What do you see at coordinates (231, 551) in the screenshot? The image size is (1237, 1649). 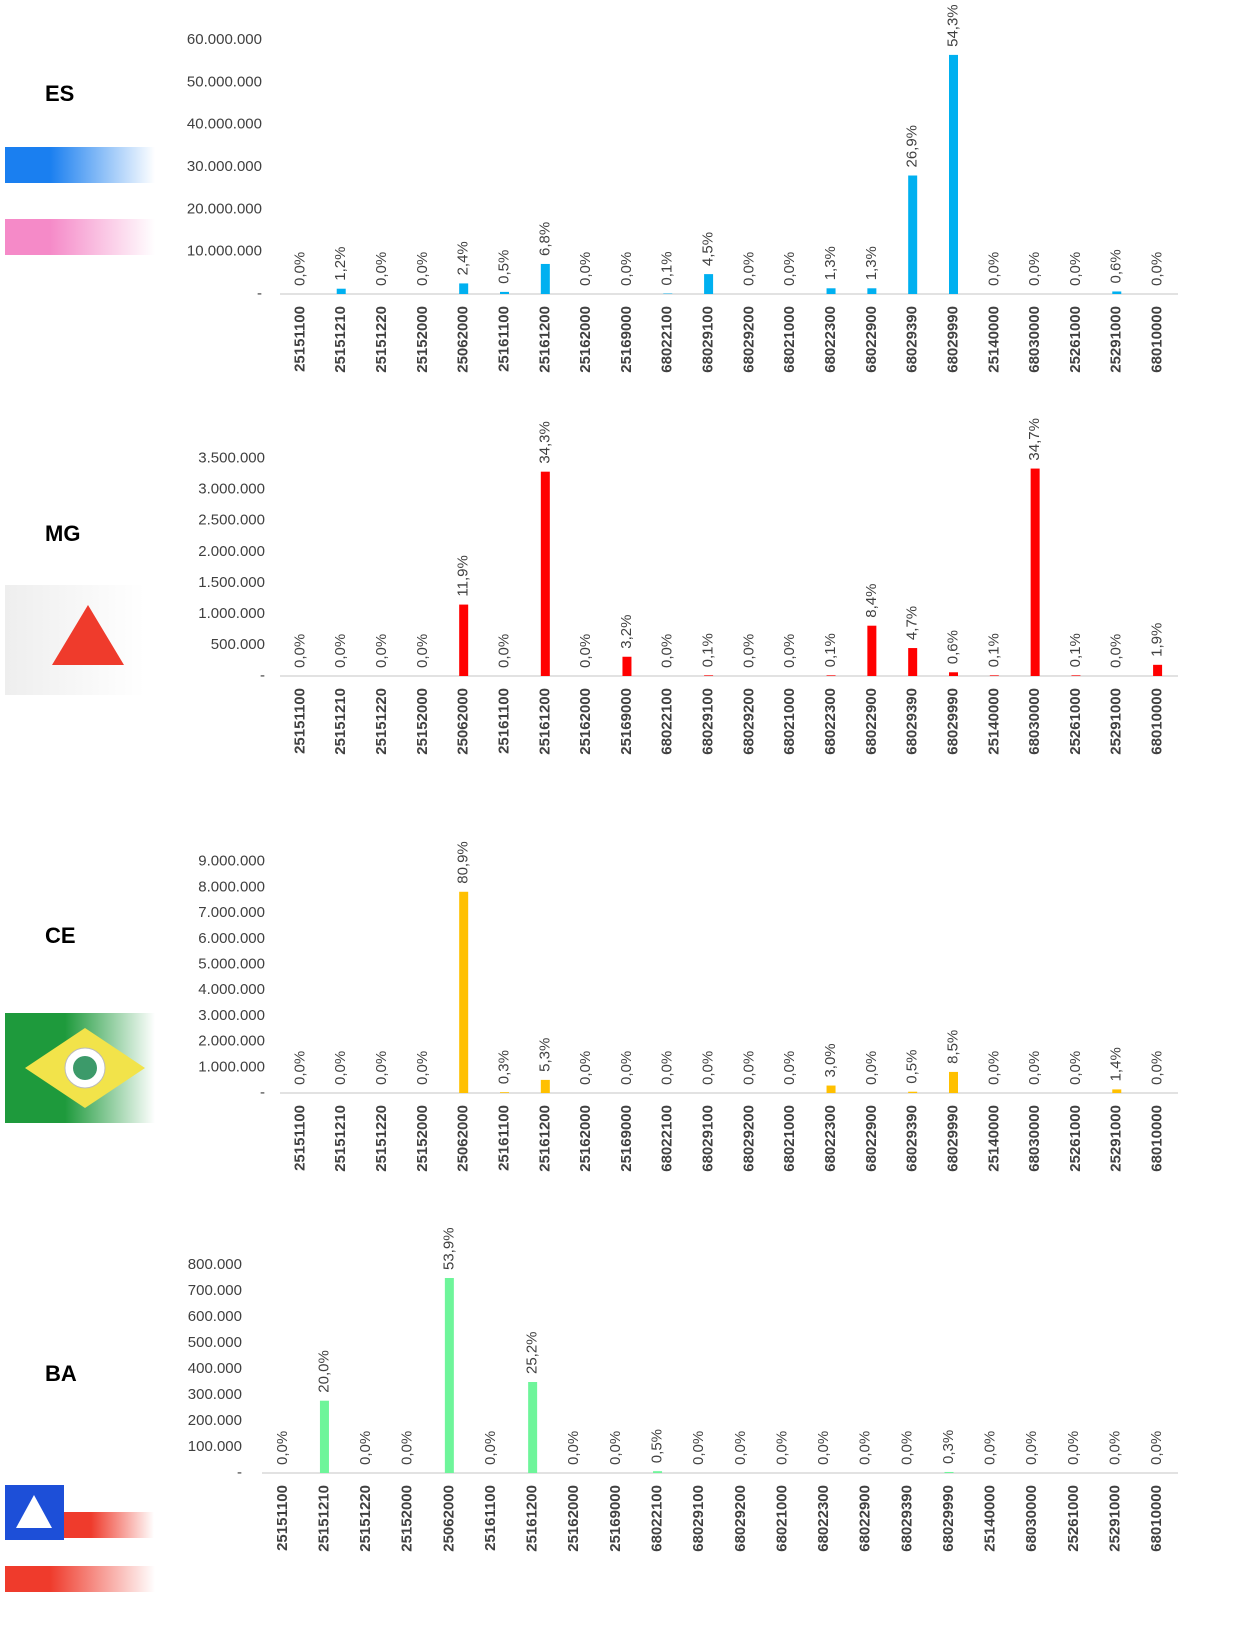 I see `y-tick-label: 2.000.000` at bounding box center [231, 551].